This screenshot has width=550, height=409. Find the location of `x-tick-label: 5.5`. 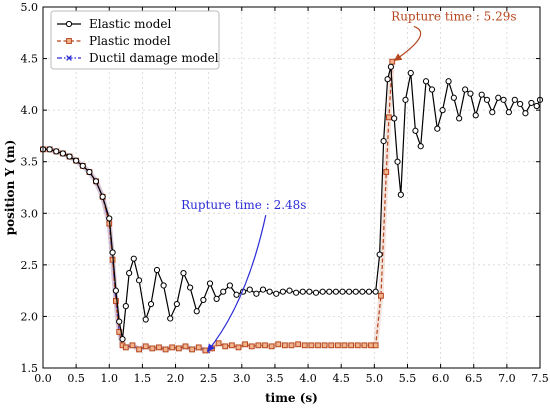

x-tick-label: 5.5 is located at coordinates (408, 378).